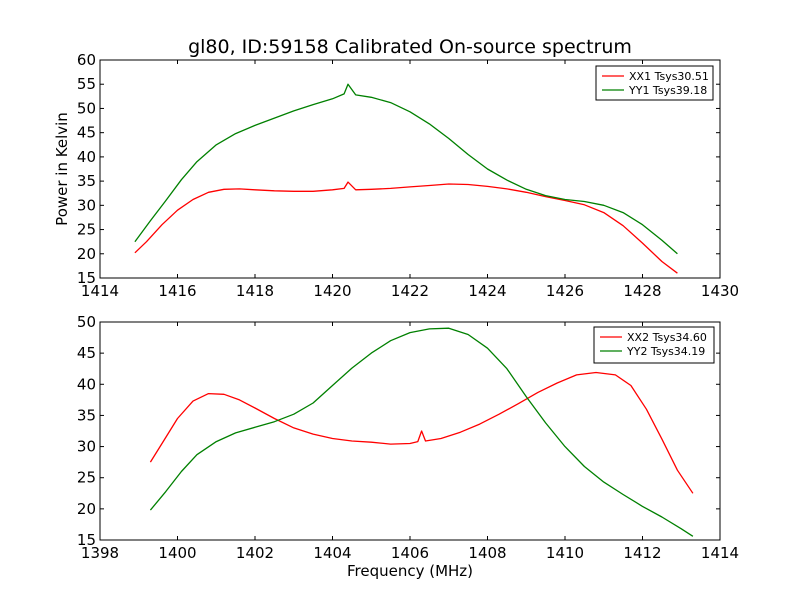  I want to click on x-tick-label: 1402, so click(255, 553).